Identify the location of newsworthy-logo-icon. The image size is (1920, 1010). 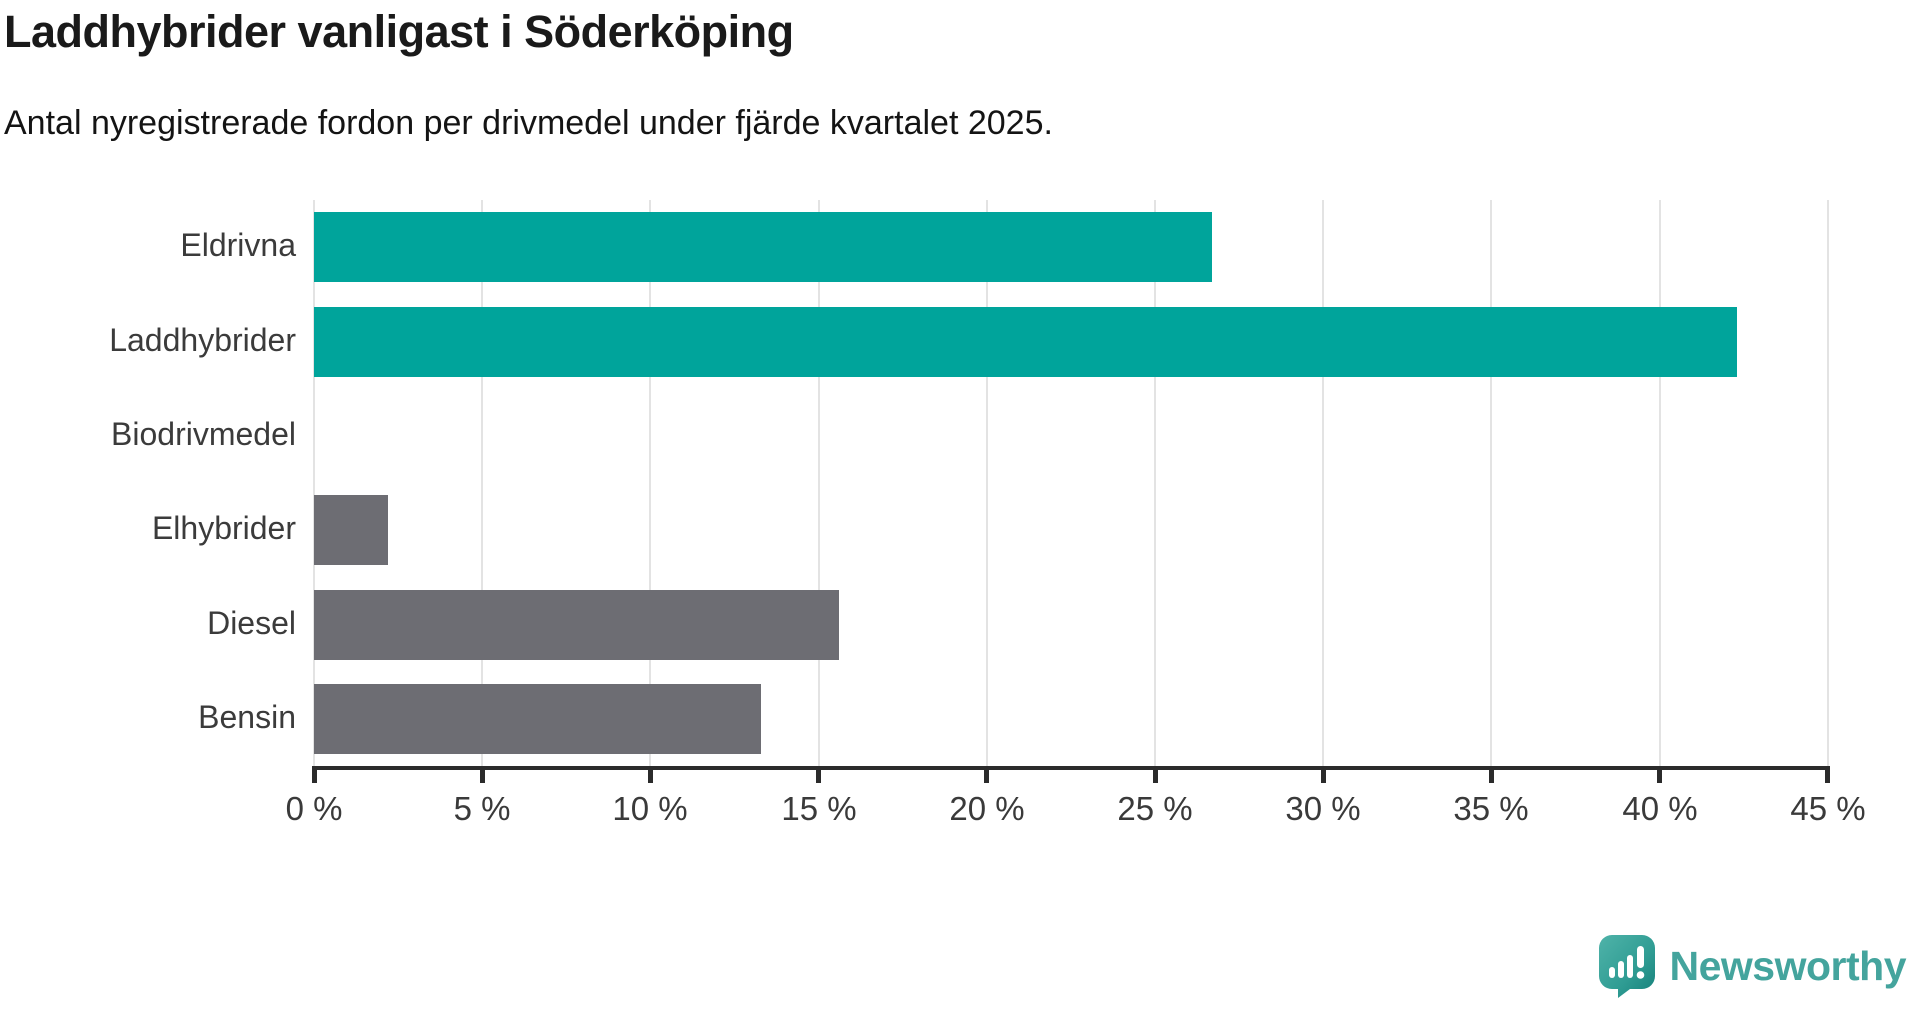
(1627, 966).